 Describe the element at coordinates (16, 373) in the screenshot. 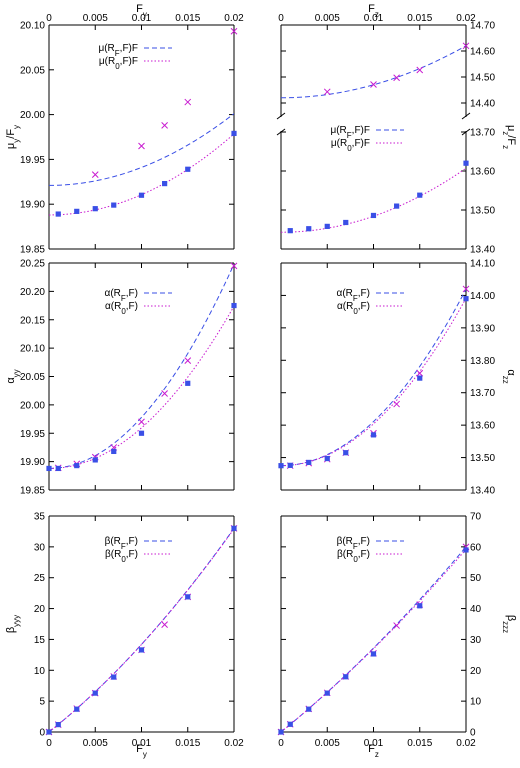

I see `subscript: yy` at that location.